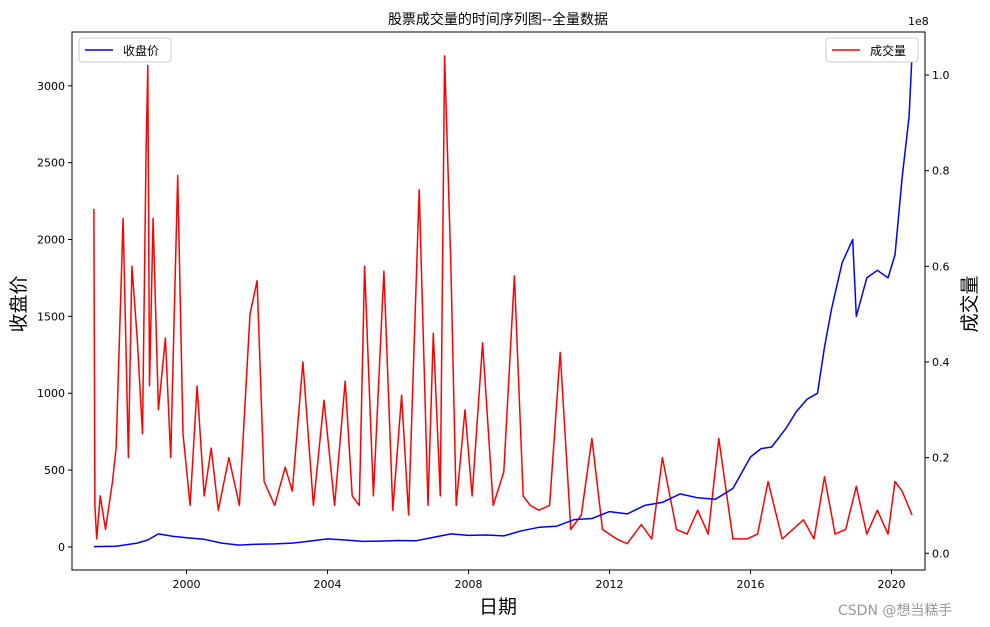  I want to click on y-left-tick-label: 2500, so click(51, 163).